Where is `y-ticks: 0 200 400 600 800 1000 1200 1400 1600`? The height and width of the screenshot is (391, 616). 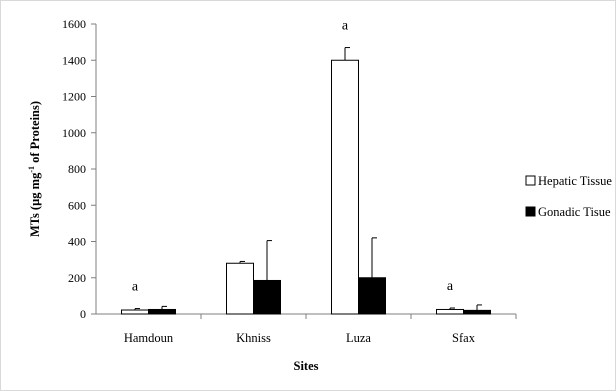 y-ticks: 0 200 400 600 800 1000 1200 1400 1600 is located at coordinates (79, 169).